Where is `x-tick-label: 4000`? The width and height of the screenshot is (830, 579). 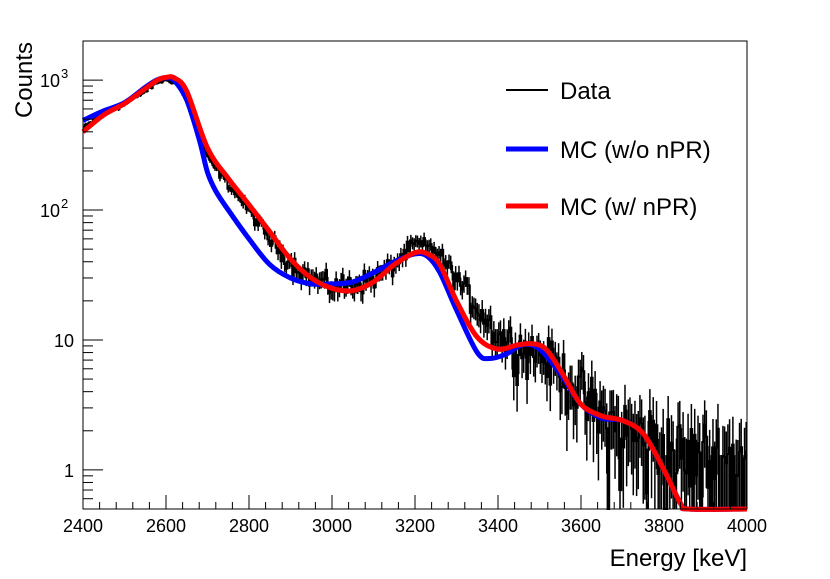 x-tick-label: 4000 is located at coordinates (747, 526).